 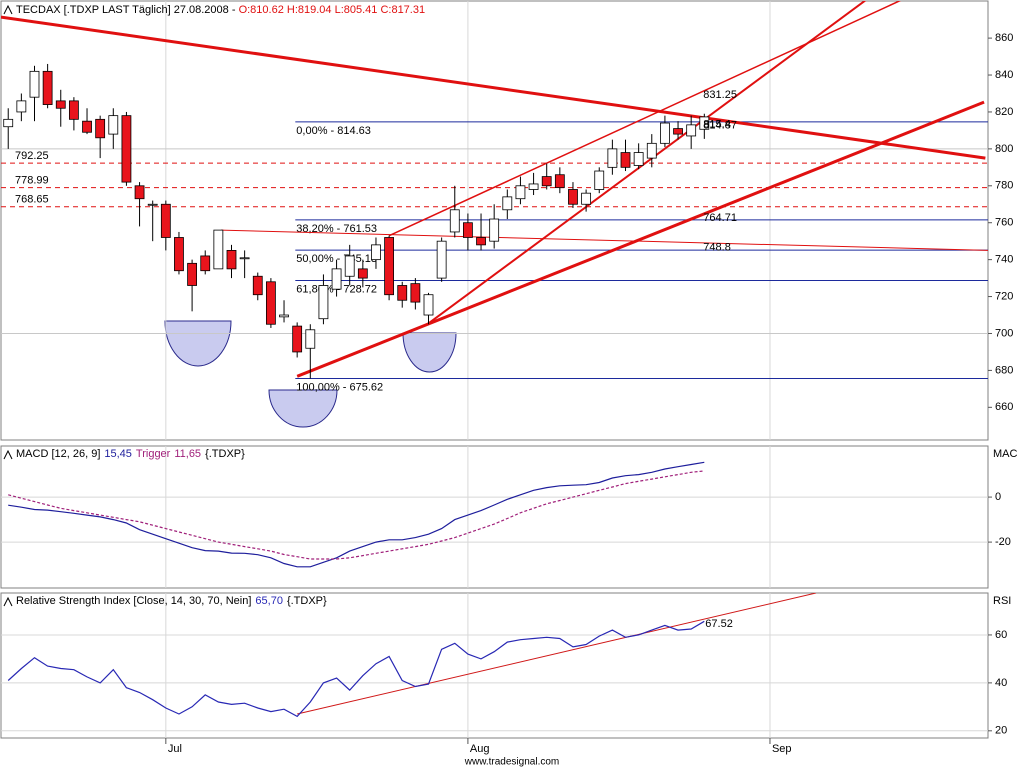 I want to click on support-label: 778.99, so click(x=32, y=181).